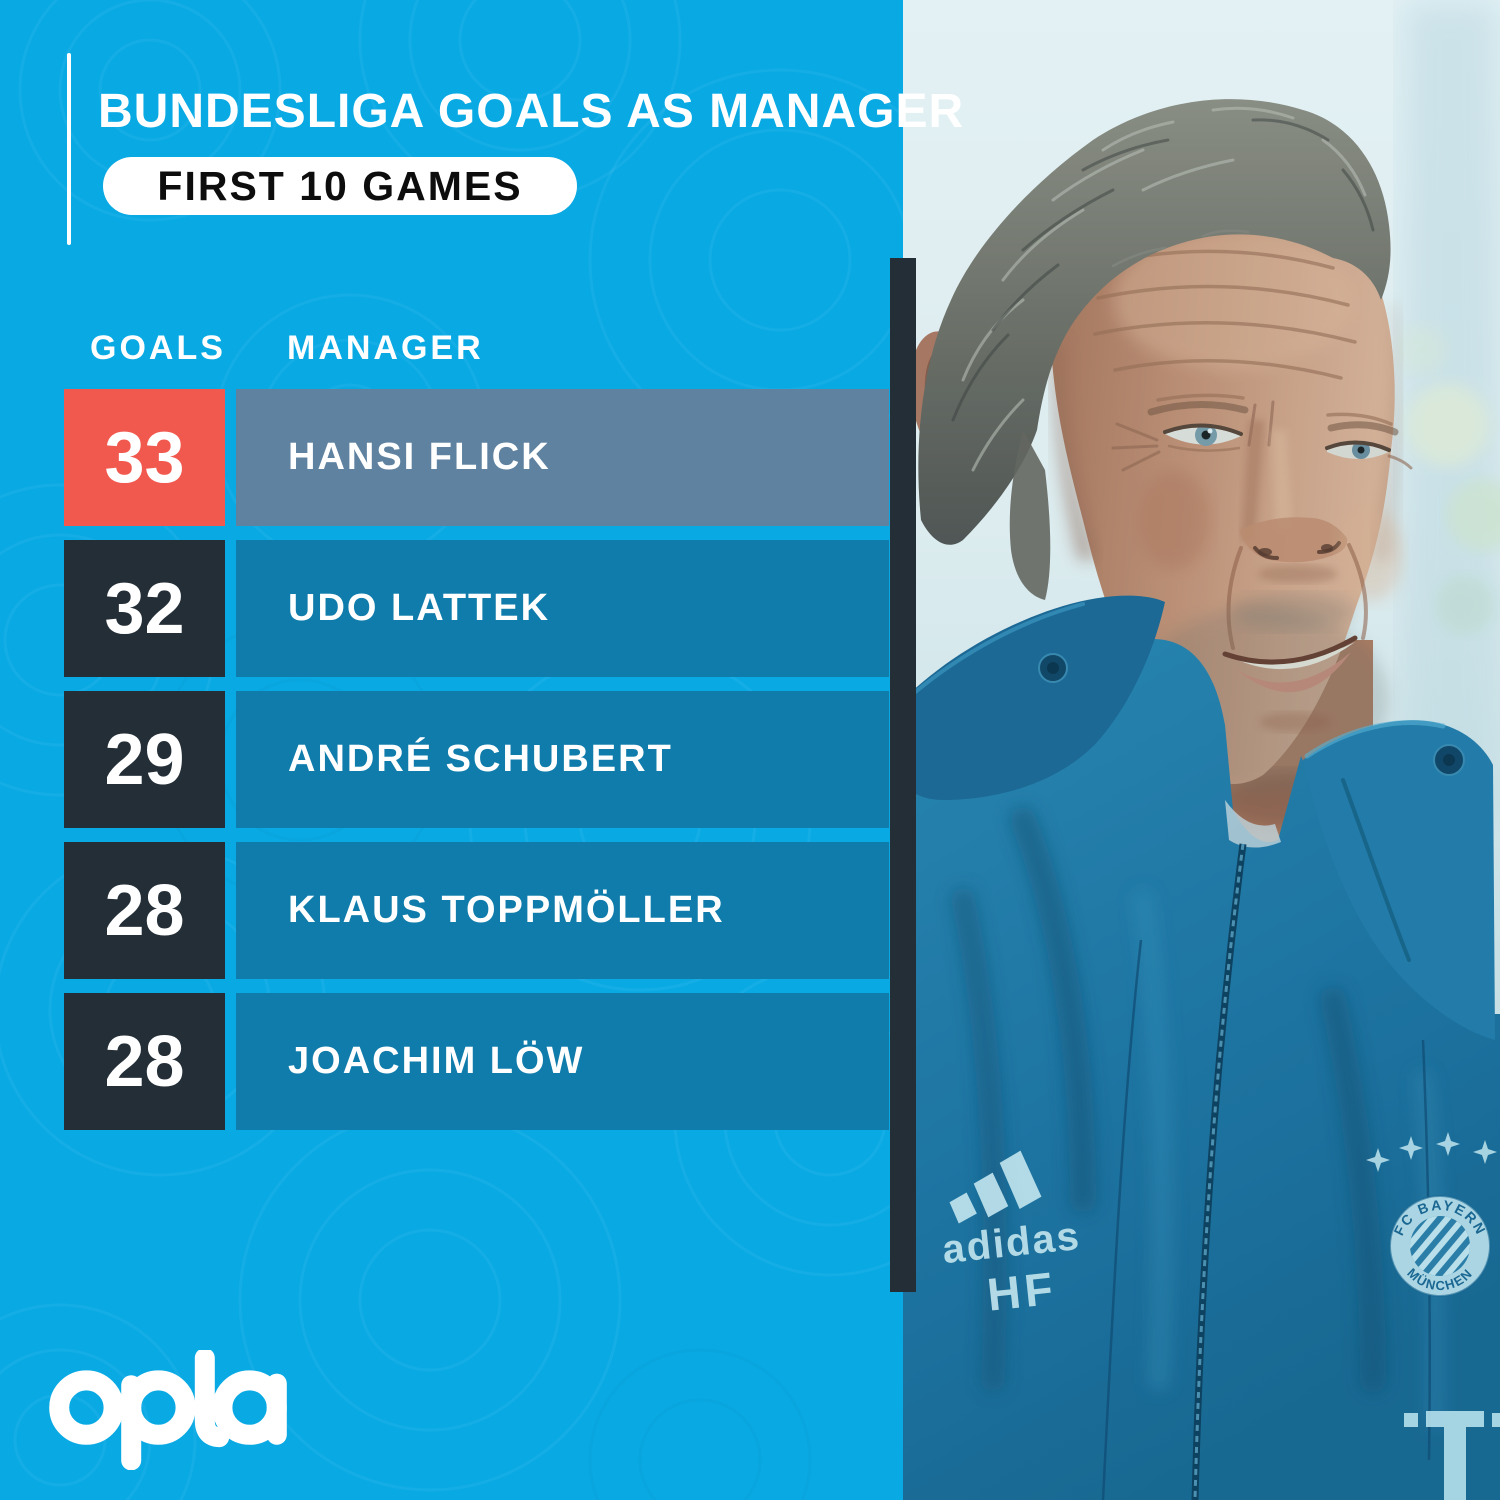 Image resolution: width=1500 pixels, height=1500 pixels. Describe the element at coordinates (1449, 480) in the screenshot. I see `bokeh-lights` at that location.